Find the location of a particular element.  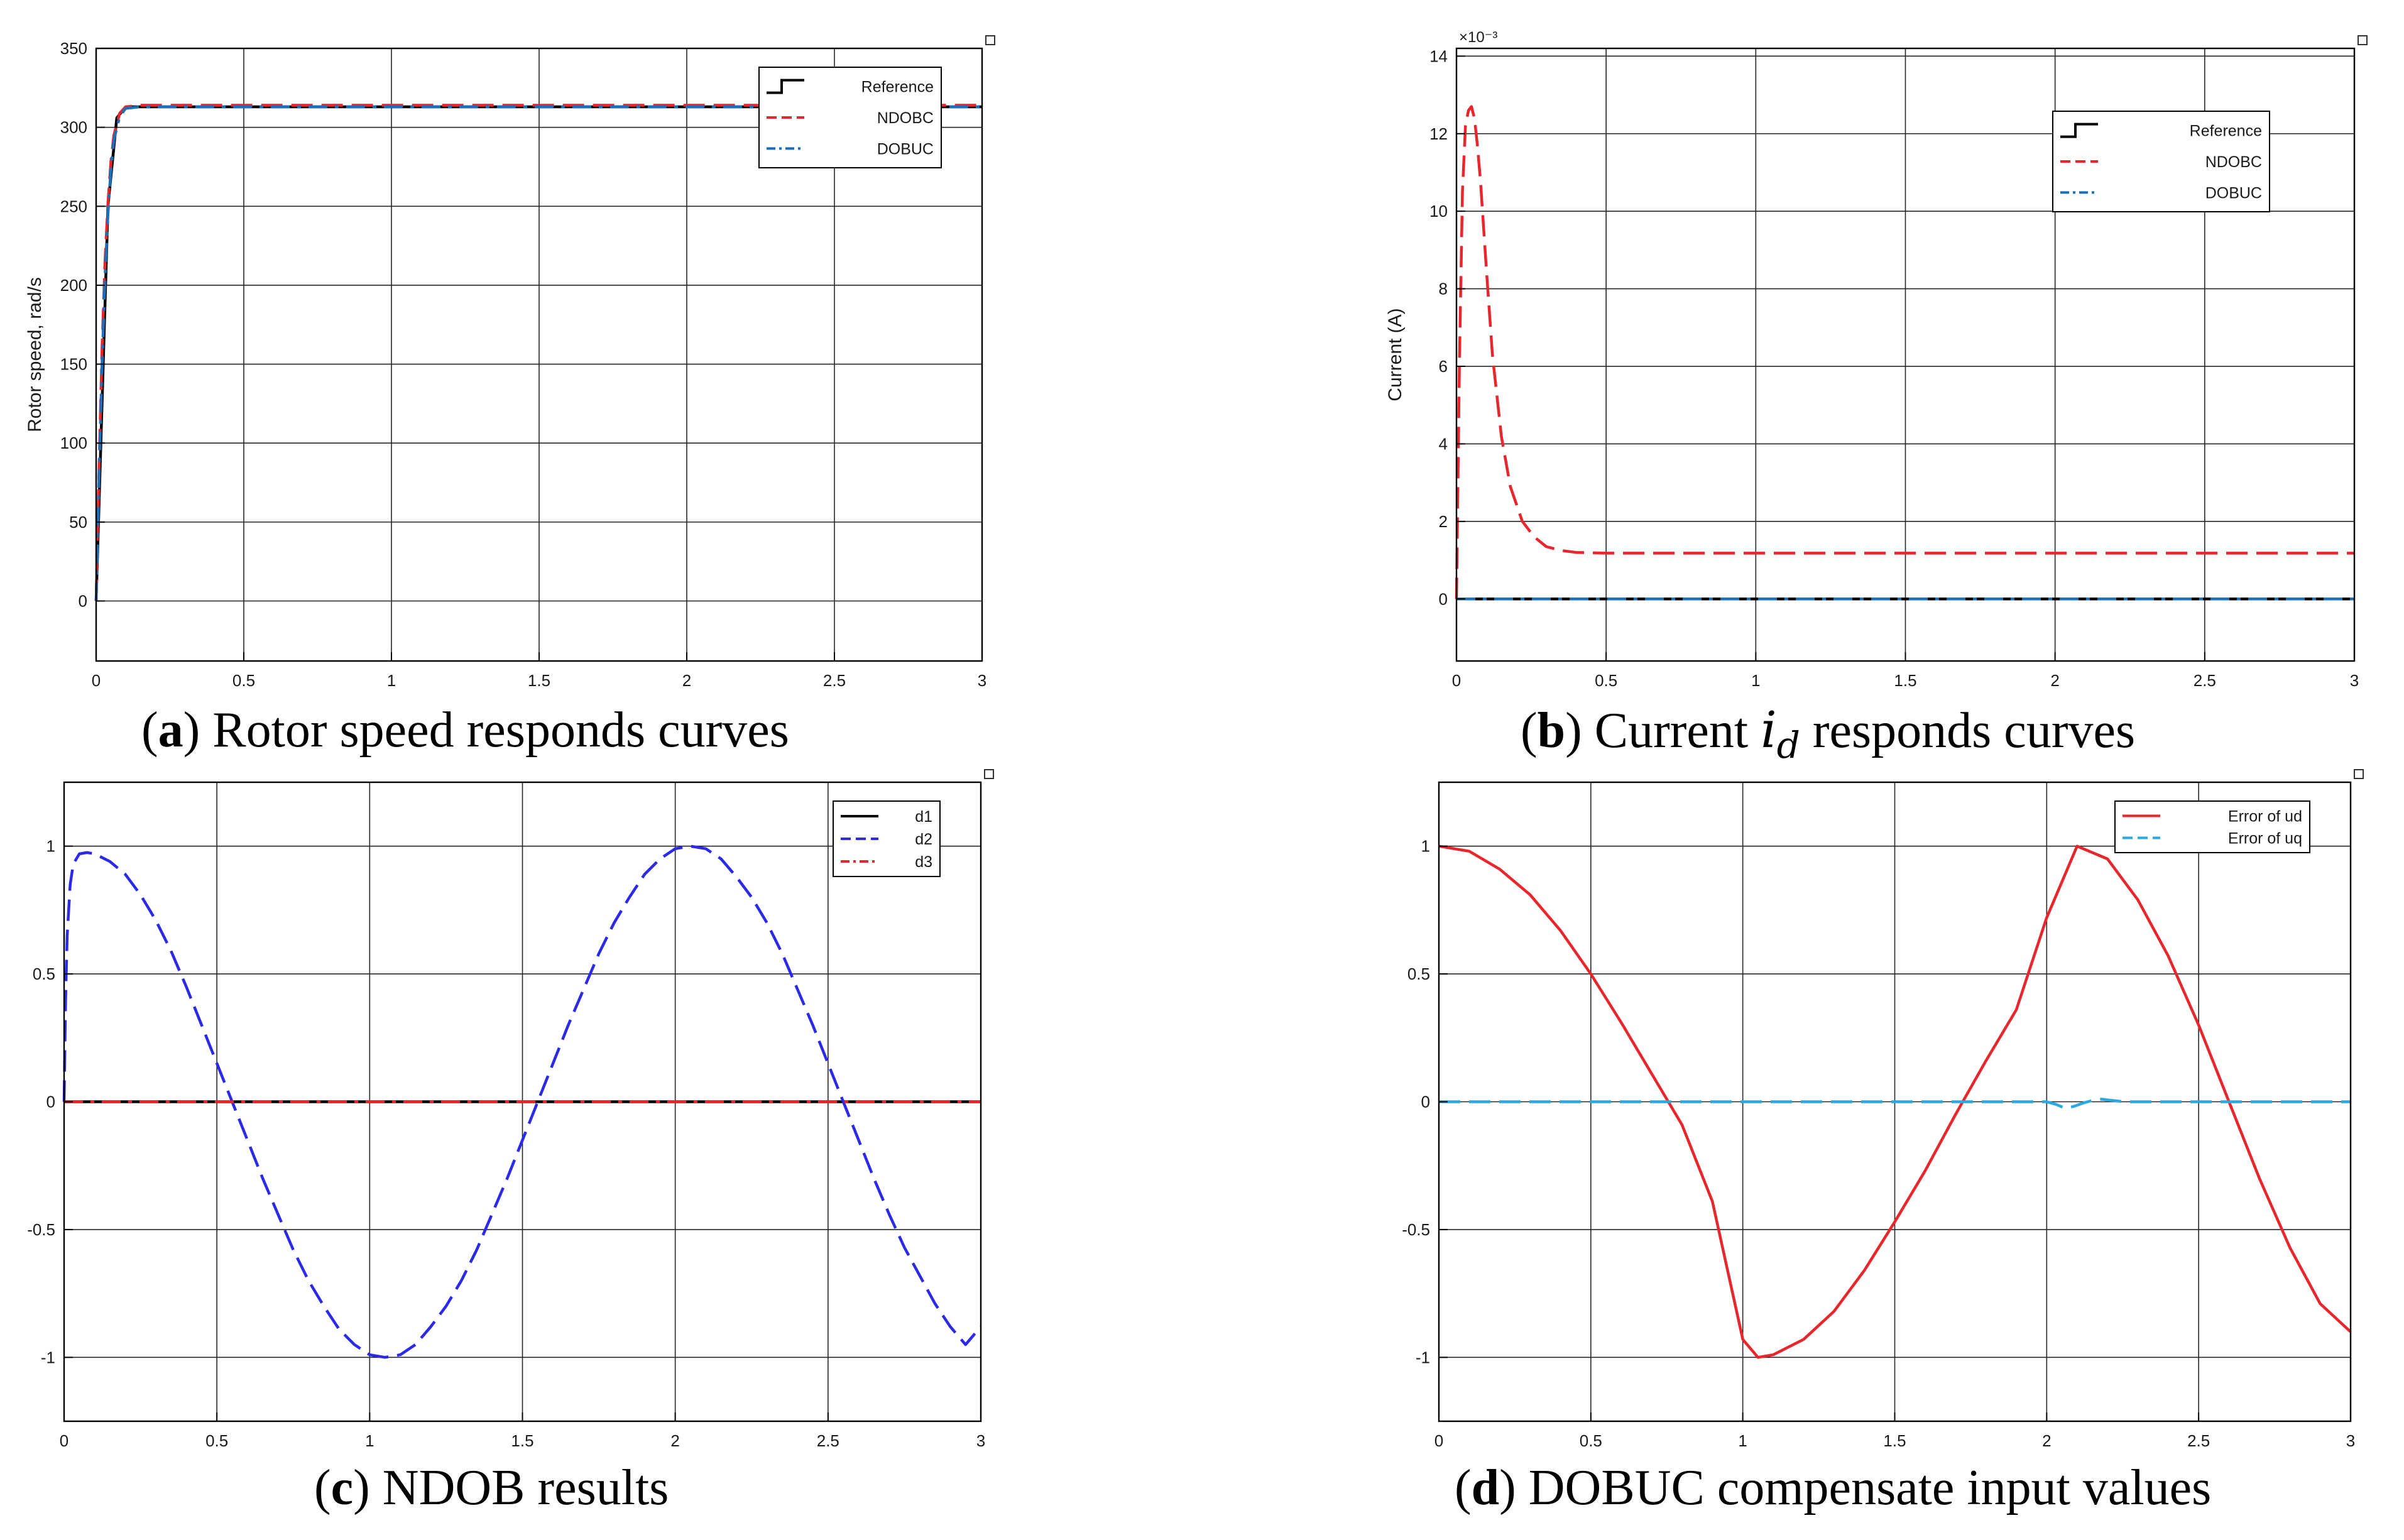

legend: d1 d2 d3 is located at coordinates (887, 839).